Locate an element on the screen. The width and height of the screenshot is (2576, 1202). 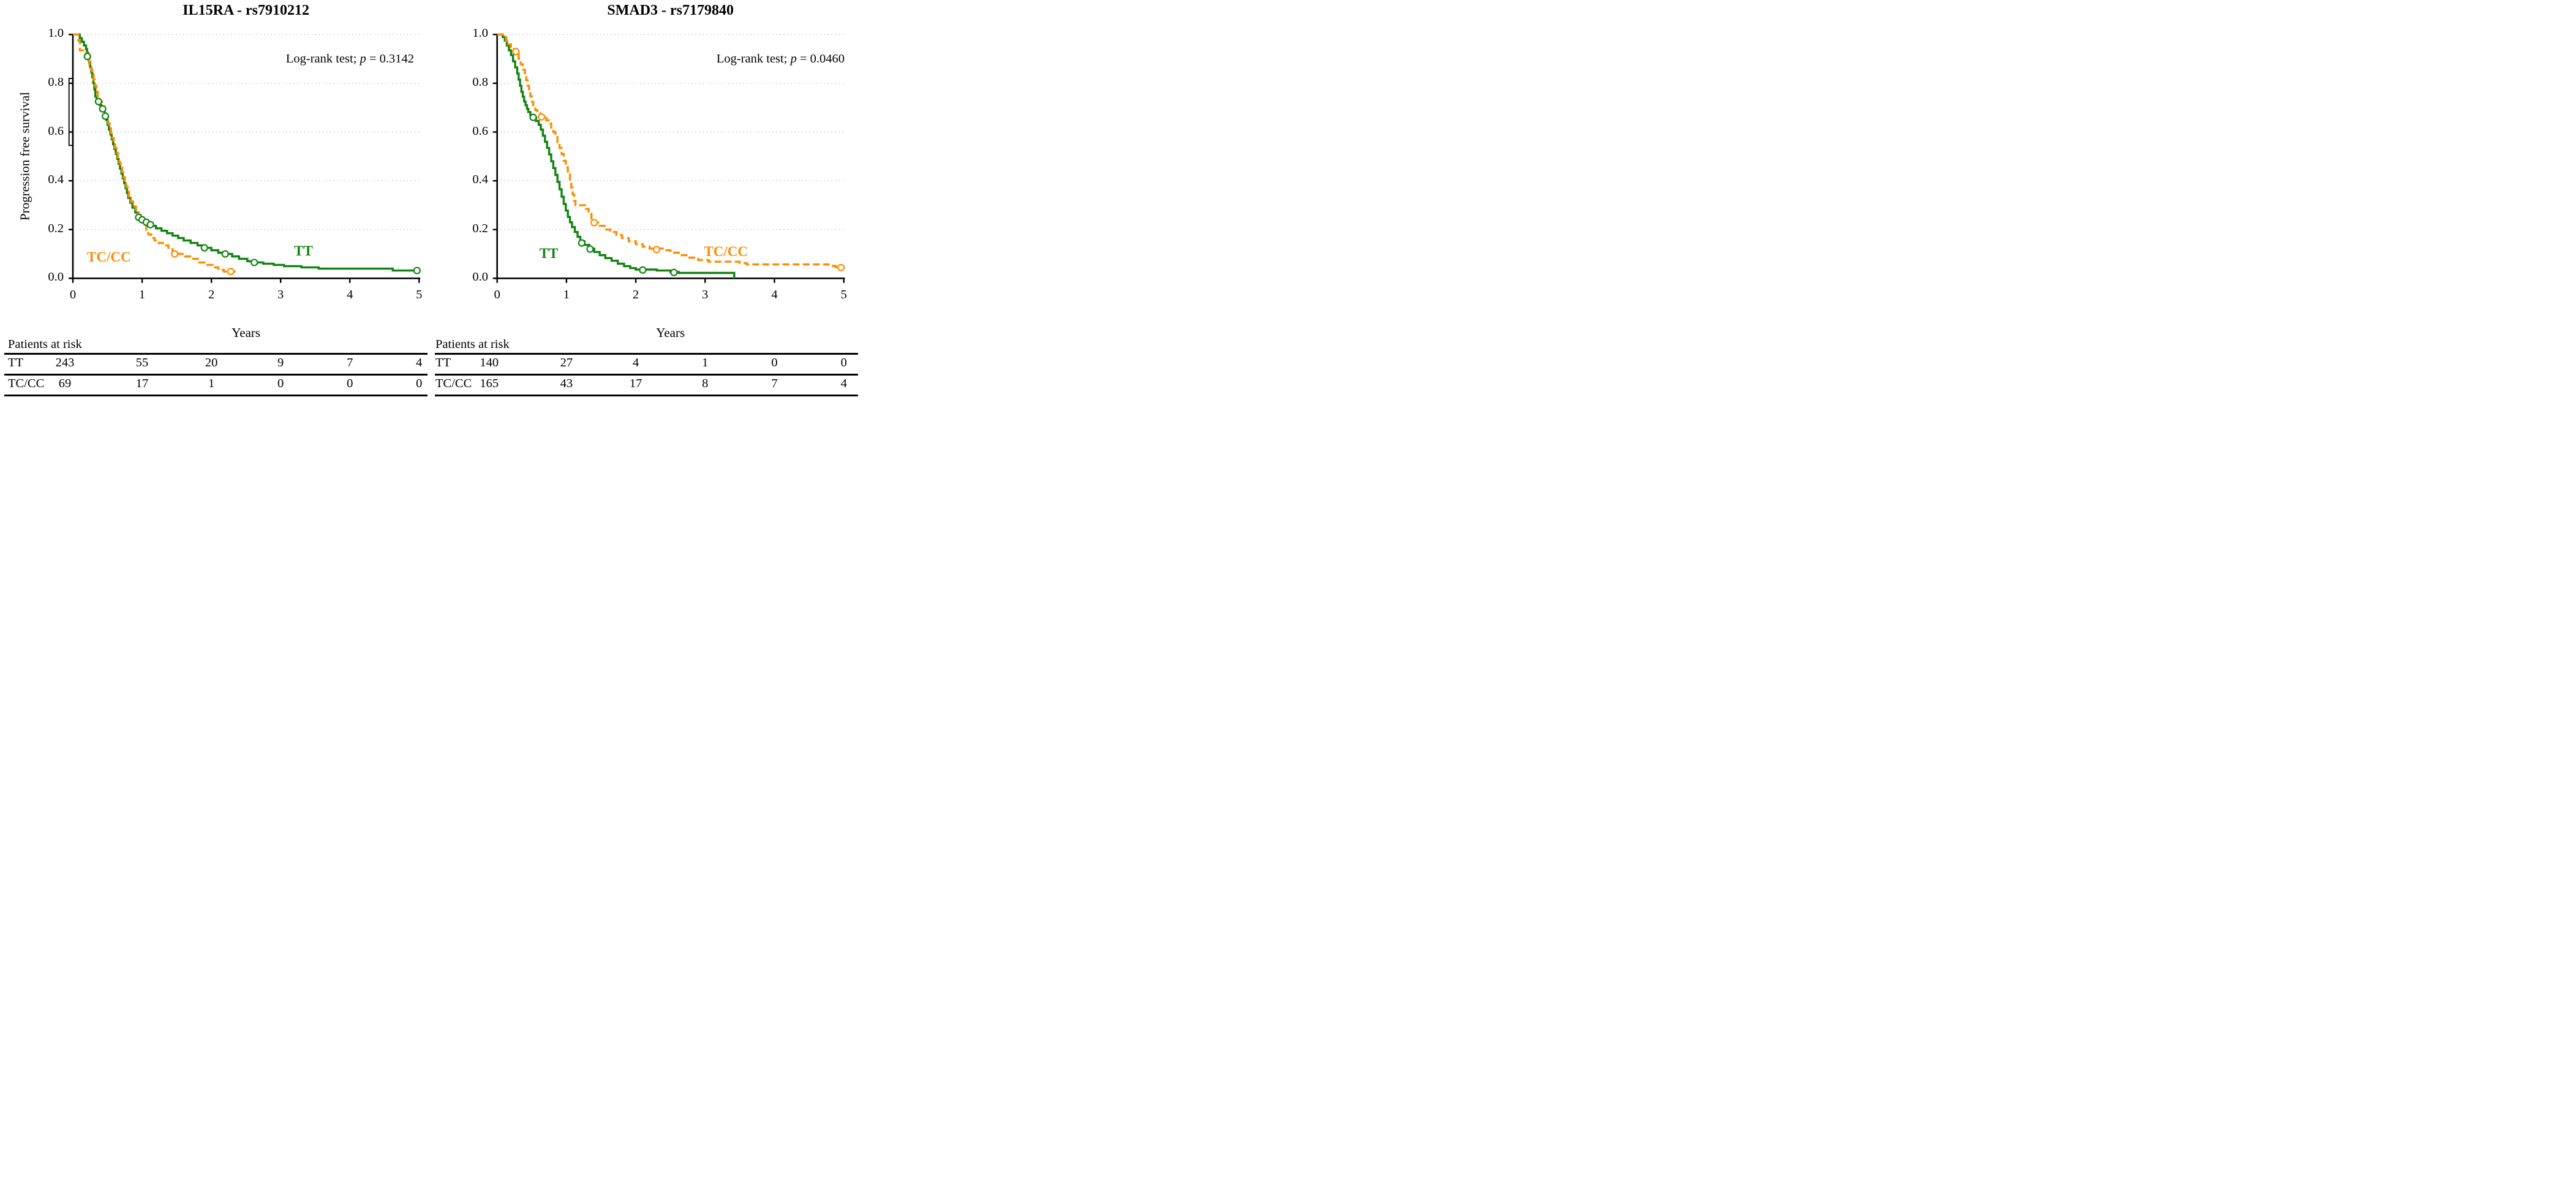
risk-count: 69 is located at coordinates (65, 383).